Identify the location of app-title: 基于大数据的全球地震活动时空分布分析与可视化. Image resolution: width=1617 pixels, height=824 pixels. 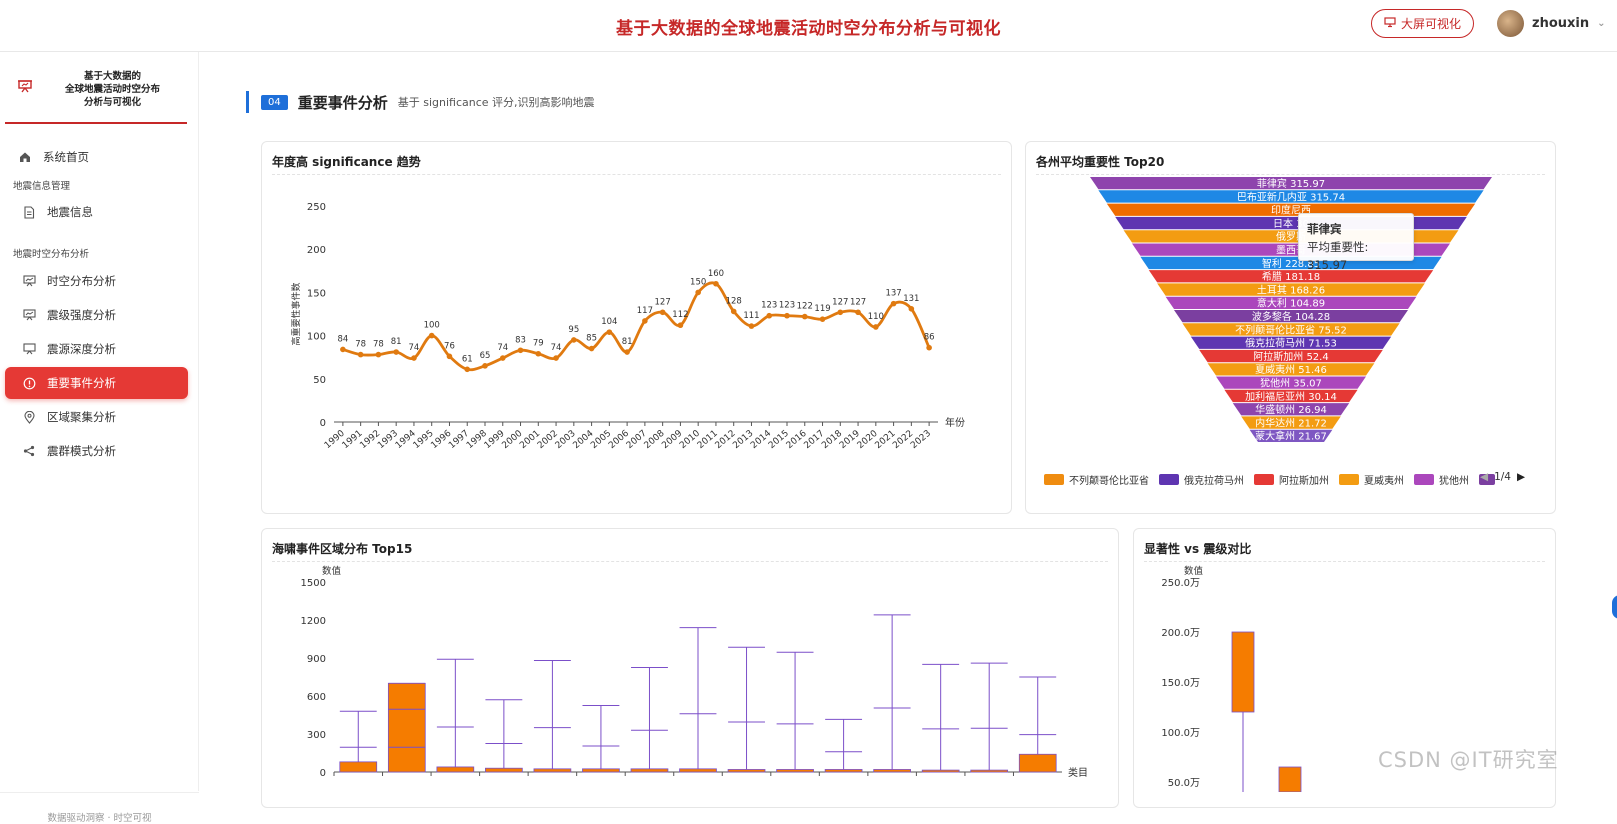
(808, 29).